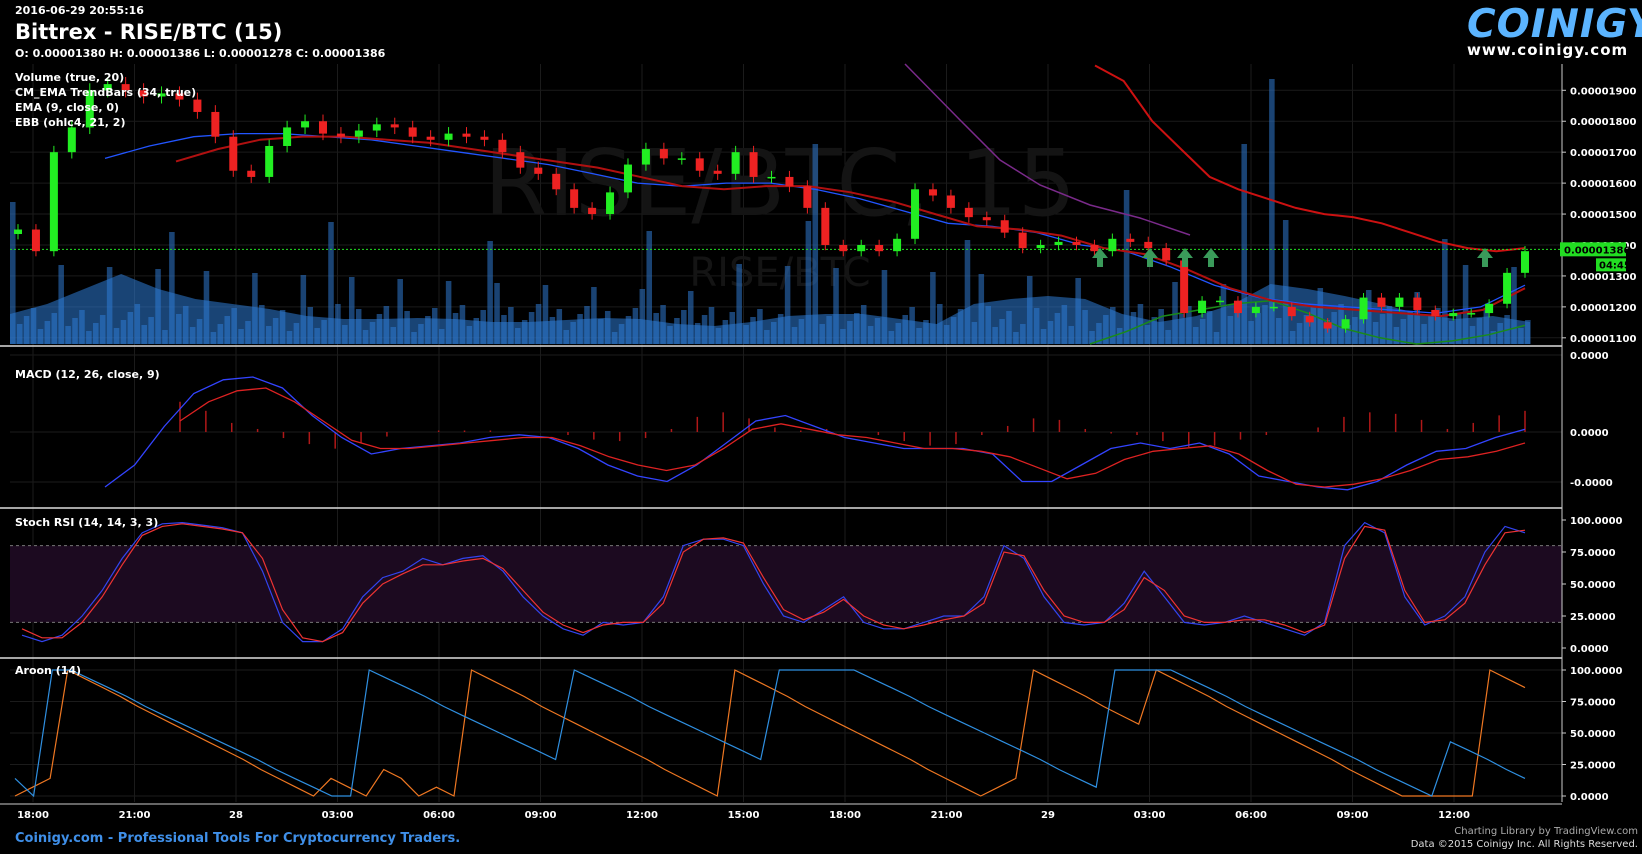 The height and width of the screenshot is (854, 1642). Describe the element at coordinates (1310, 158) in the screenshot. I see `ebb-upper-line` at that location.